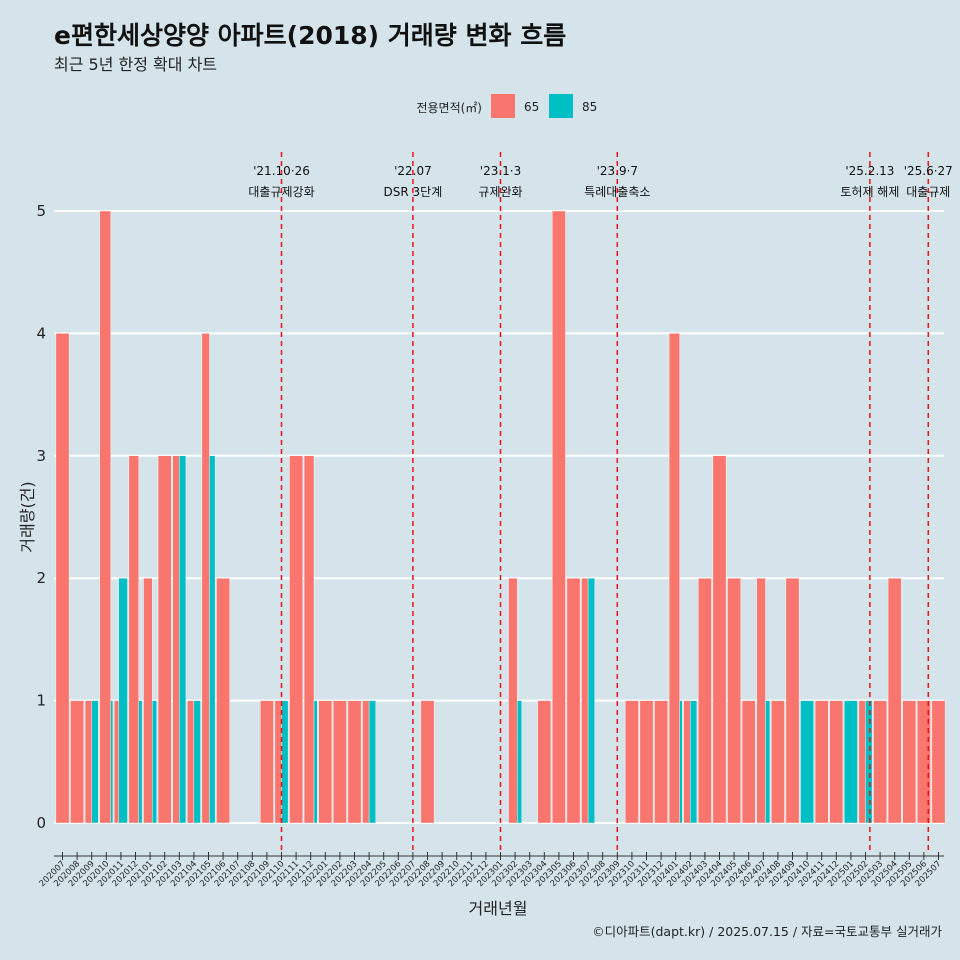 The width and height of the screenshot is (960, 960). What do you see at coordinates (413, 192) in the screenshot?
I see `event-label-1: DSR 3단계` at bounding box center [413, 192].